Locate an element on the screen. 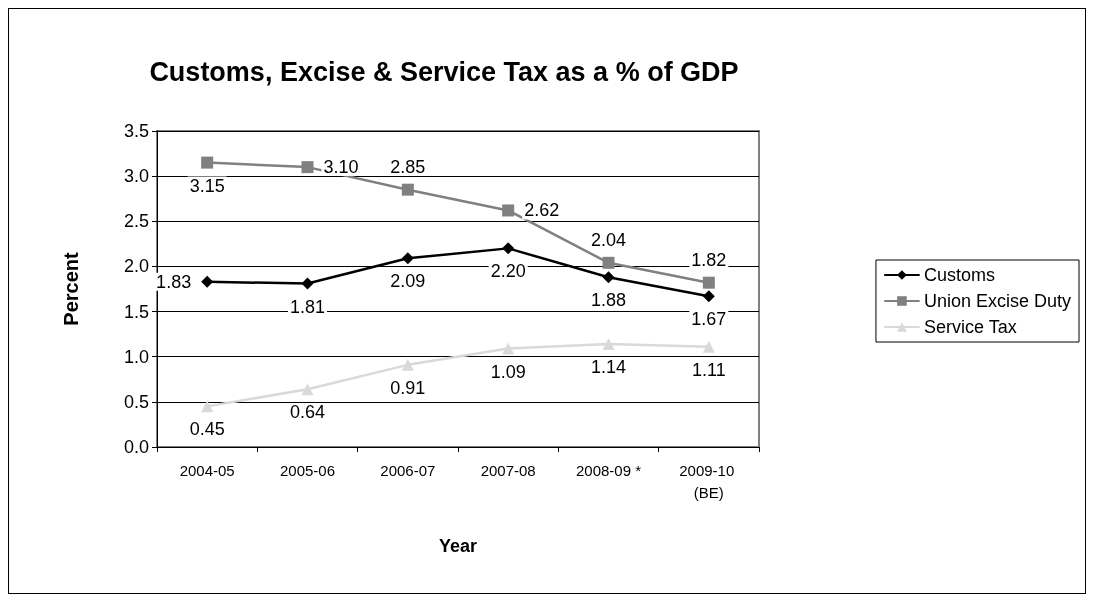  data-label: 0.91 is located at coordinates (408, 387).